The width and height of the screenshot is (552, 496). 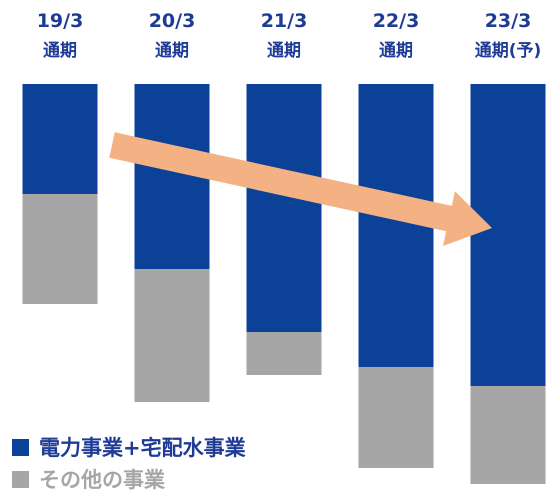 I want to click on legend-item-other: その他の事業, so click(x=88, y=479).